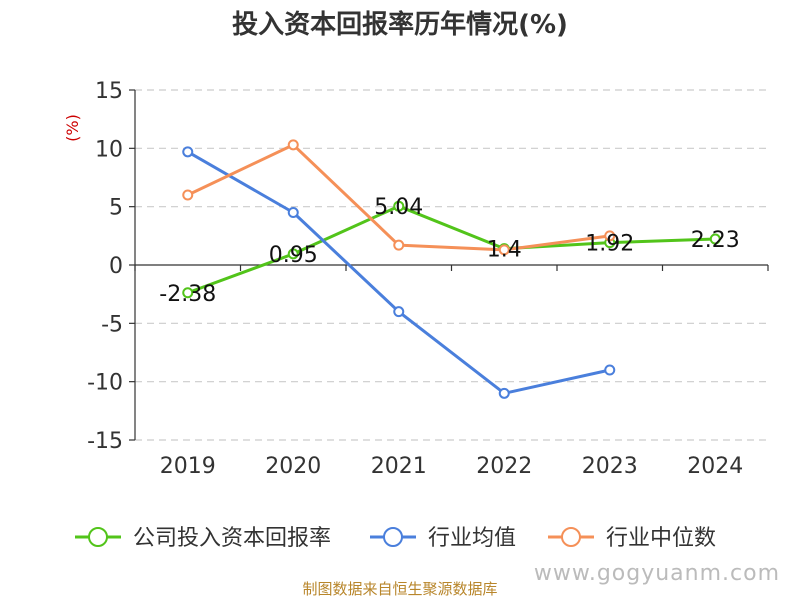  I want to click on data-label: -2.38, so click(187, 294).